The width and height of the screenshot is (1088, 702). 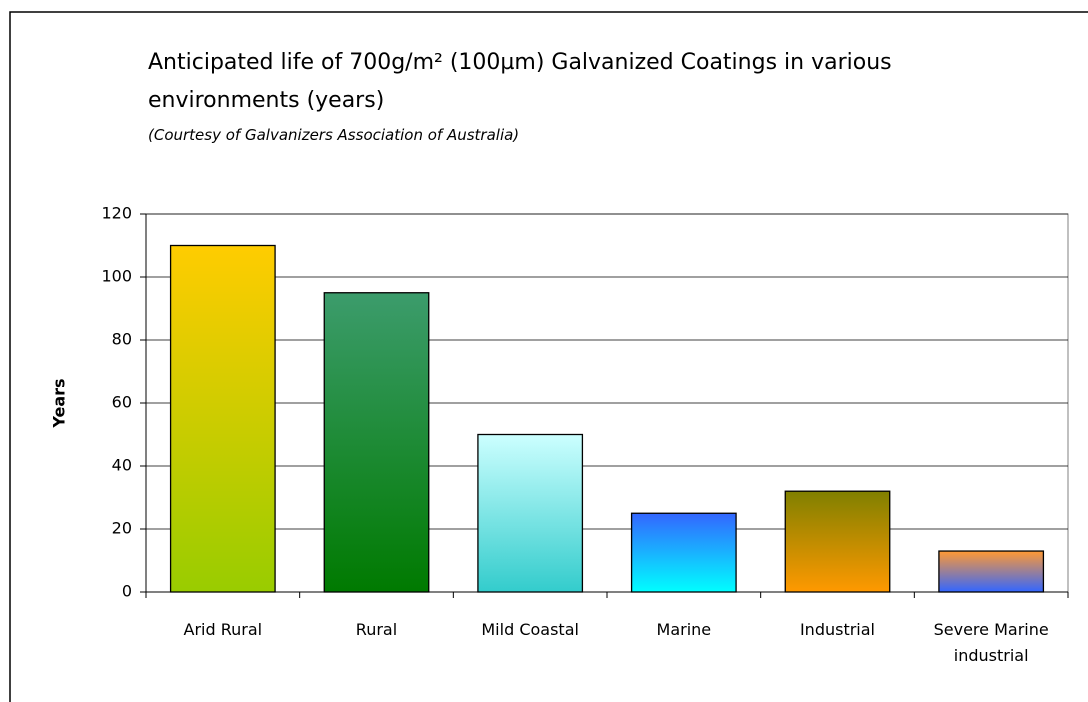 I want to click on y-tick-label: 80, so click(x=122, y=339).